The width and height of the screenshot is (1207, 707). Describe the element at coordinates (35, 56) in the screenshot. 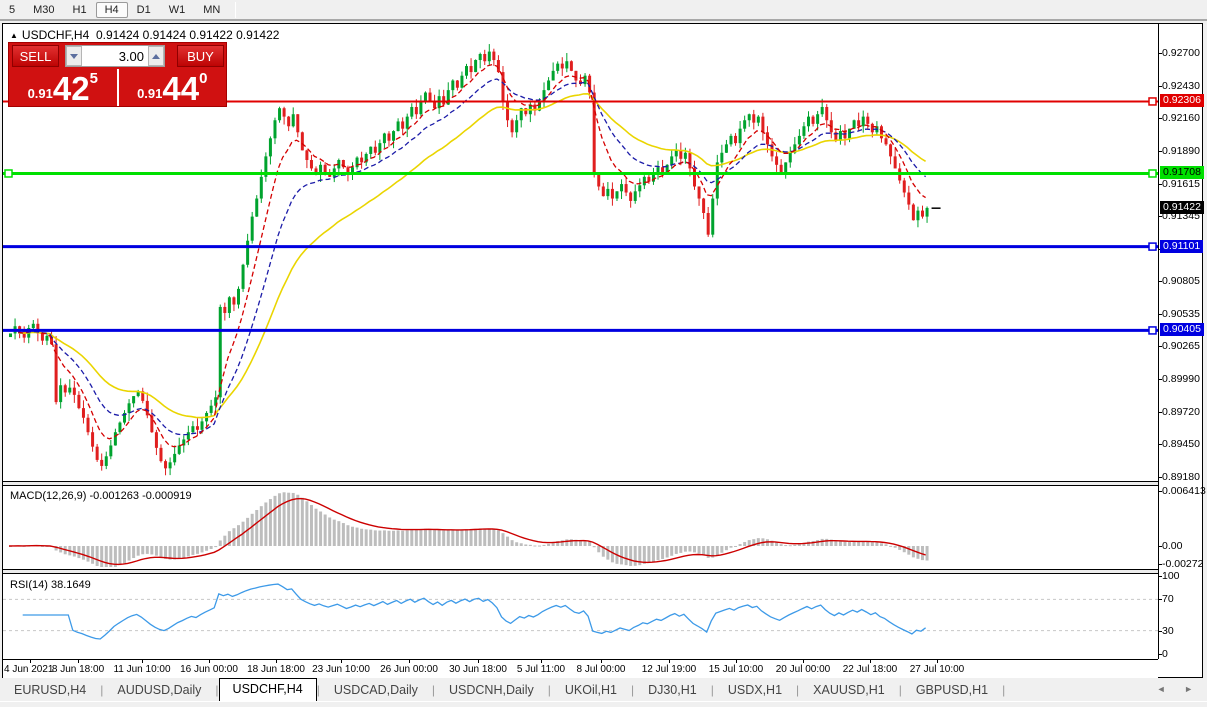

I see `sell-button: SELL` at that location.